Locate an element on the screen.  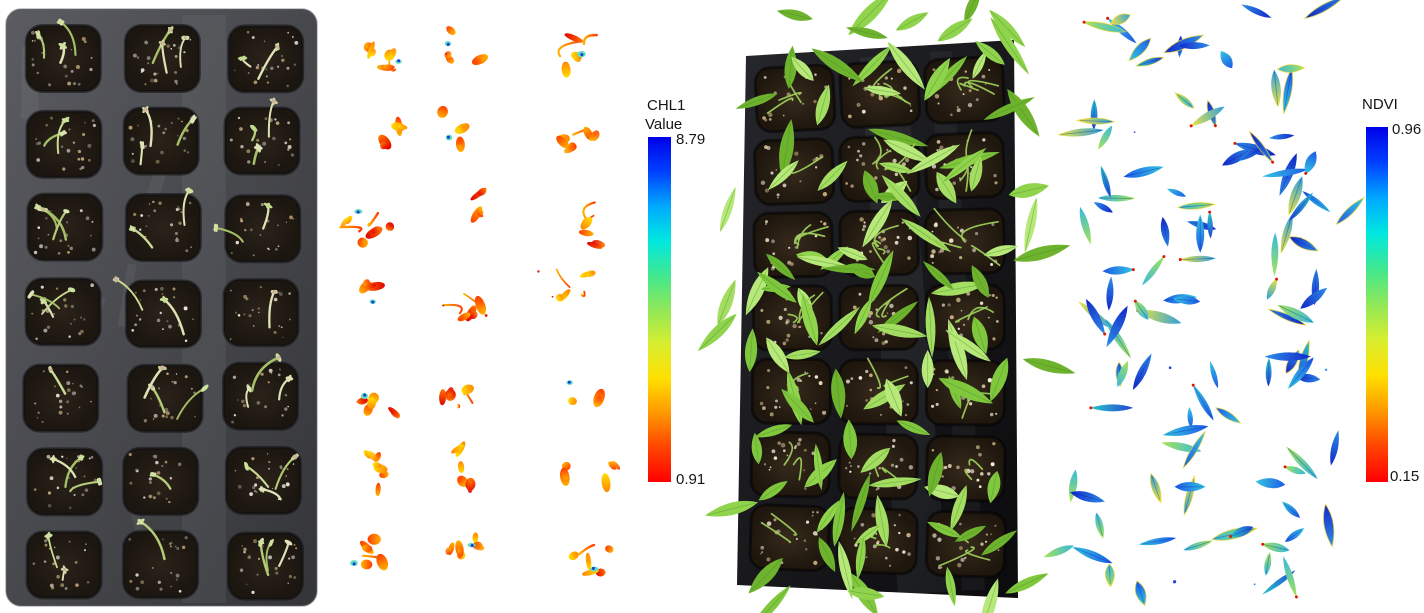
ndvi-colorbar-gradient is located at coordinates (1377, 304).